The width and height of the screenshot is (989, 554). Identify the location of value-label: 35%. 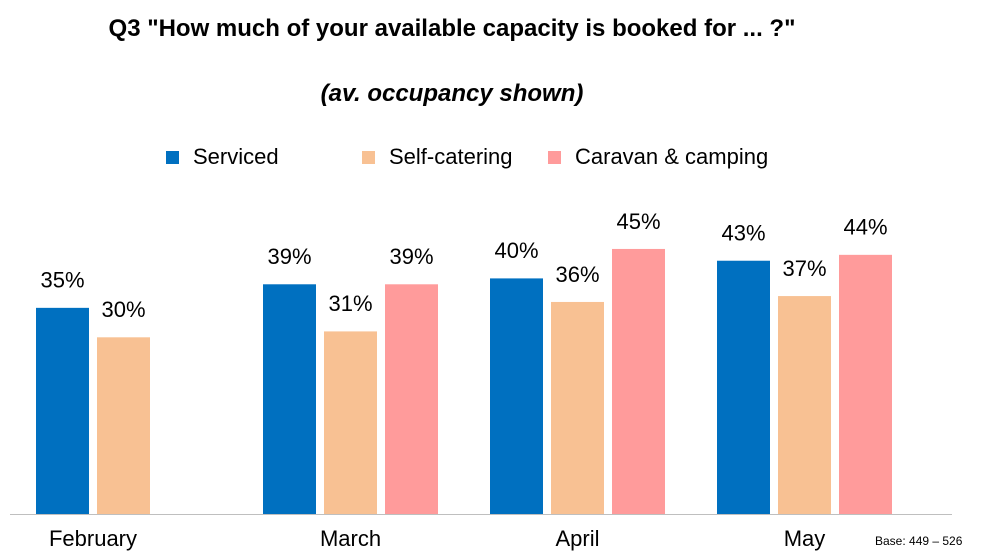
(62, 280).